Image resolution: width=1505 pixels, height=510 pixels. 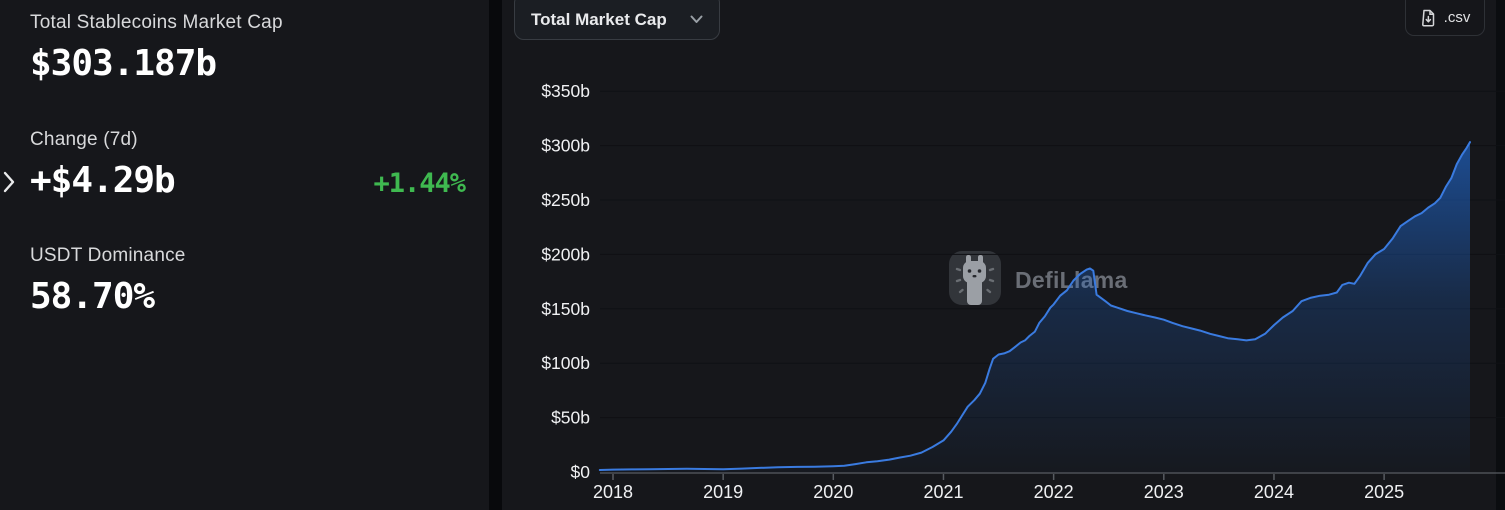 What do you see at coordinates (565, 254) in the screenshot?
I see `y-axis-label: $200b` at bounding box center [565, 254].